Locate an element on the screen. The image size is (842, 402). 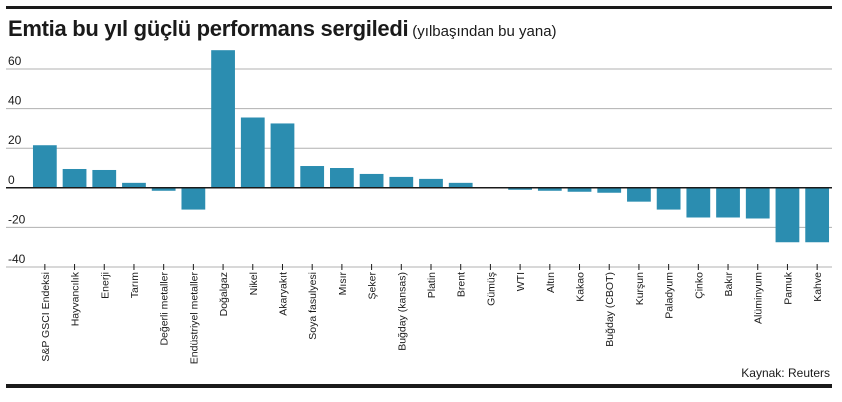
x-tick-label: Şeker is located at coordinates (373, 286).